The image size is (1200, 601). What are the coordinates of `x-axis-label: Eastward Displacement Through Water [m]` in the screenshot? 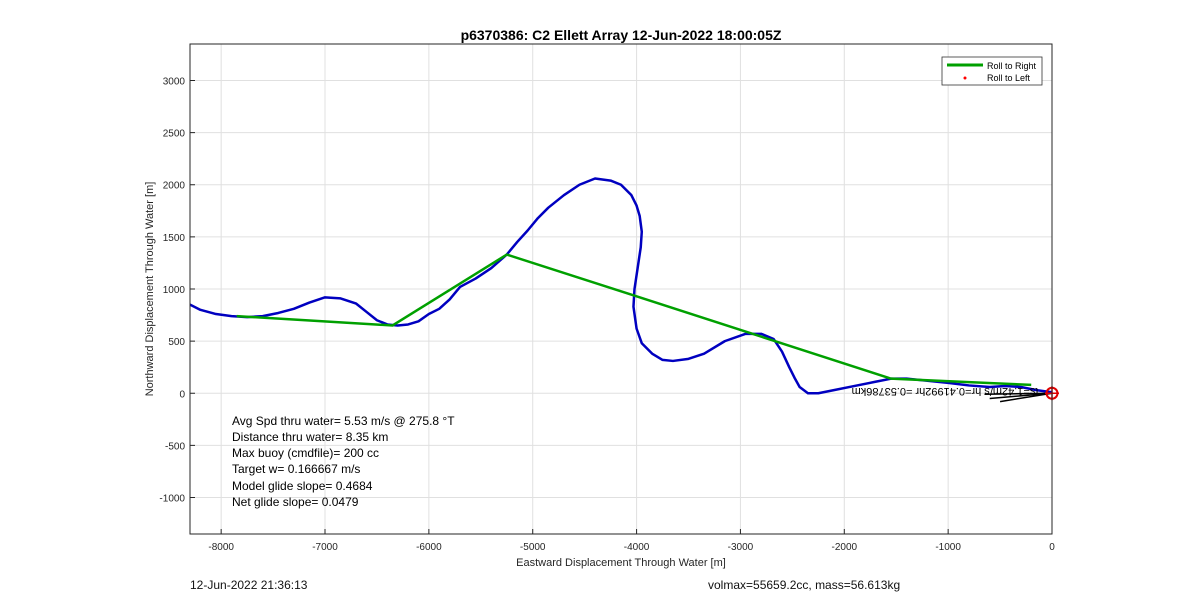 It's located at (621, 563).